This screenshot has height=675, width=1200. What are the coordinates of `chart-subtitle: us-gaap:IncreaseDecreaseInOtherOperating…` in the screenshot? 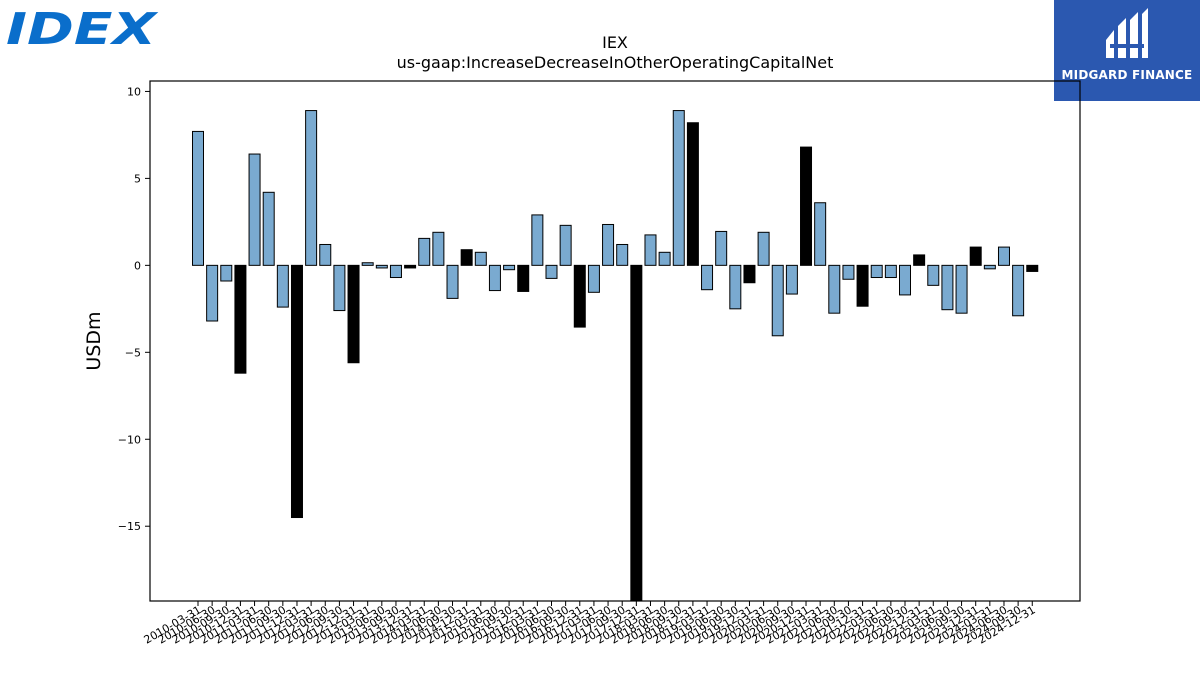 It's located at (615, 62).